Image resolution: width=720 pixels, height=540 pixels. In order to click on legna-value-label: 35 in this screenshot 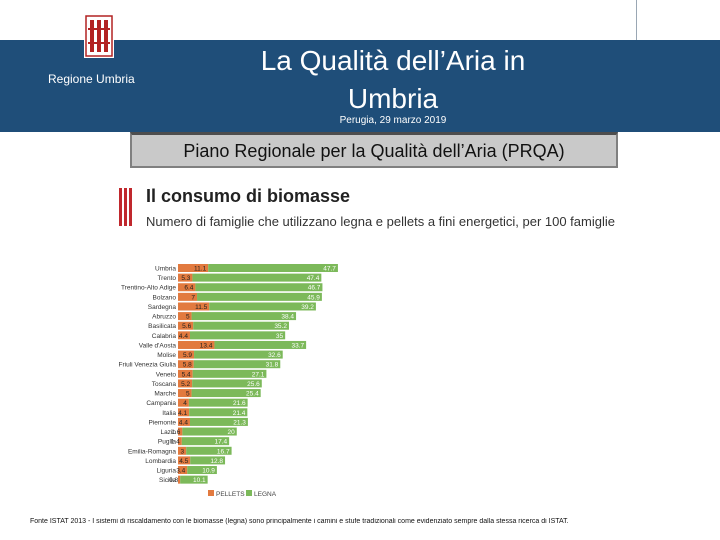, I will do `click(280, 336)`.